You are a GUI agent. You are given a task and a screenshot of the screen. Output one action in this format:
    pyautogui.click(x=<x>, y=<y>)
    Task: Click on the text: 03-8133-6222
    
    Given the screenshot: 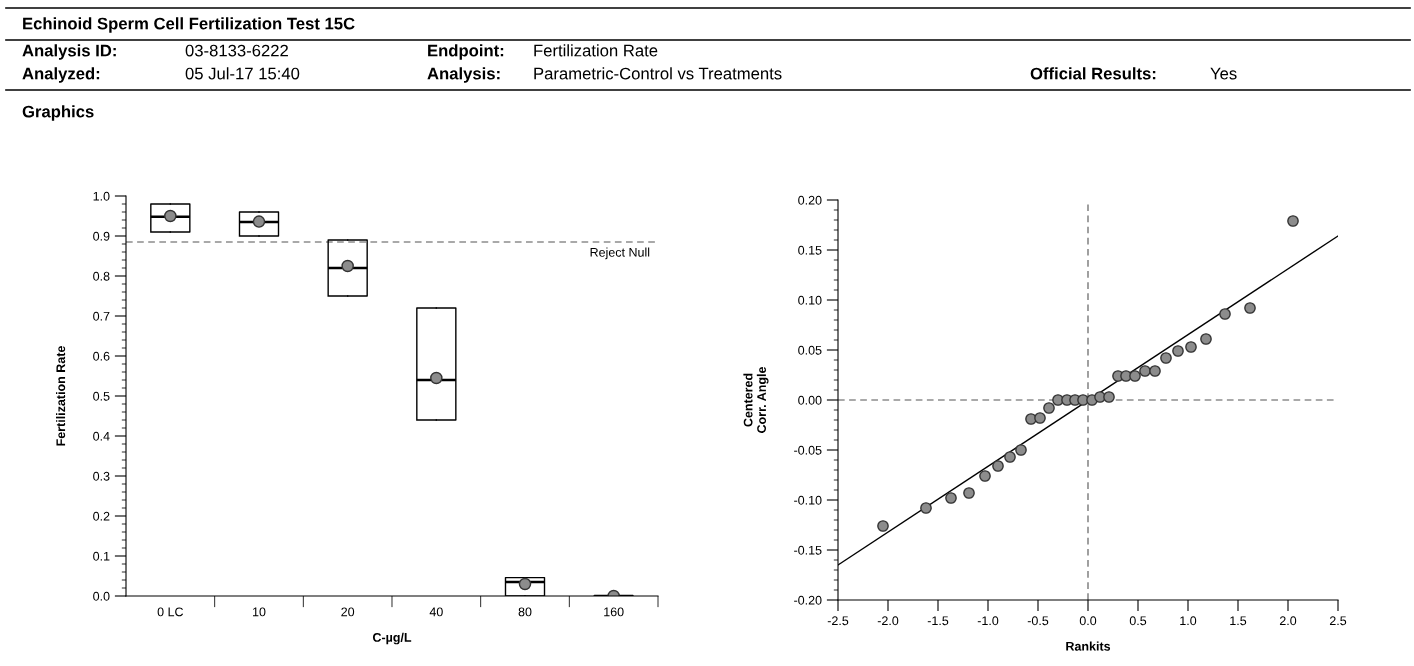 What is the action you would take?
    pyautogui.click(x=236, y=50)
    